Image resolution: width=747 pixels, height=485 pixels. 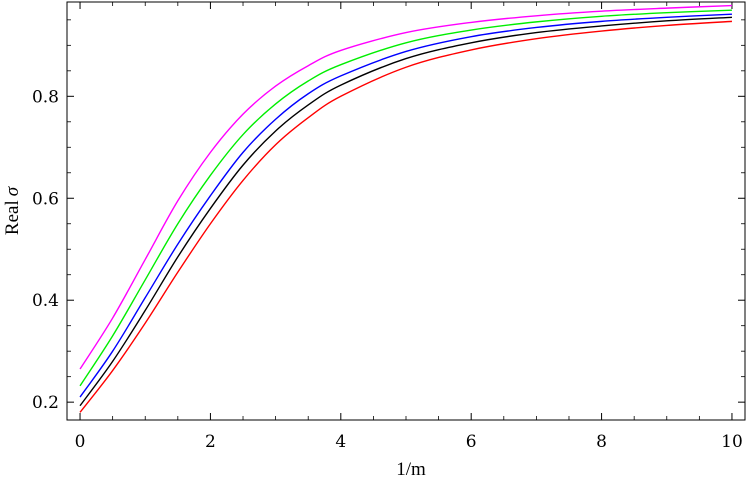 What do you see at coordinates (45, 97) in the screenshot?
I see `y-tick-label: 0.8` at bounding box center [45, 97].